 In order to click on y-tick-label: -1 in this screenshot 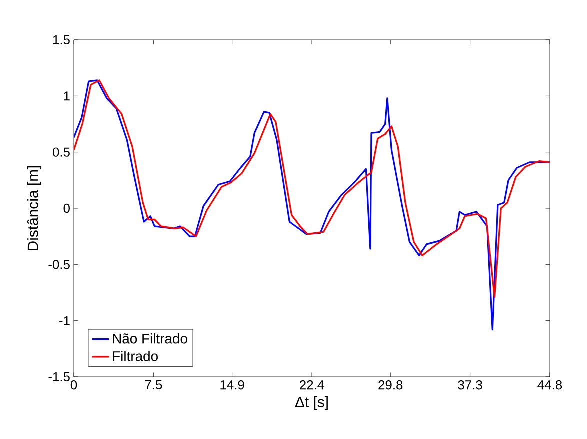, I will do `click(65, 321)`.